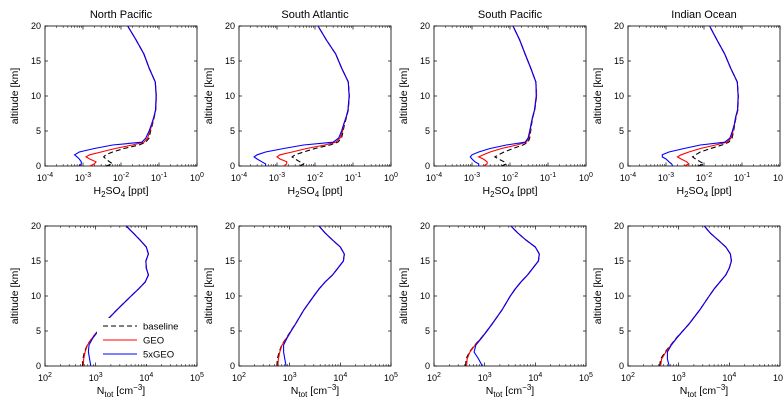 This screenshot has height=412, width=783. Describe the element at coordinates (303, 394) in the screenshot. I see `x-axis-label-sub: tot` at that location.